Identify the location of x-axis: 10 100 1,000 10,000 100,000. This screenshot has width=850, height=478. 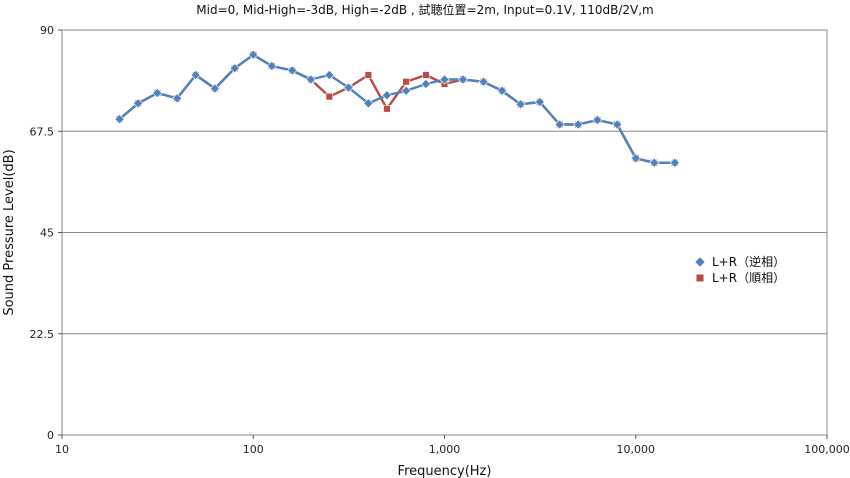
(452, 445).